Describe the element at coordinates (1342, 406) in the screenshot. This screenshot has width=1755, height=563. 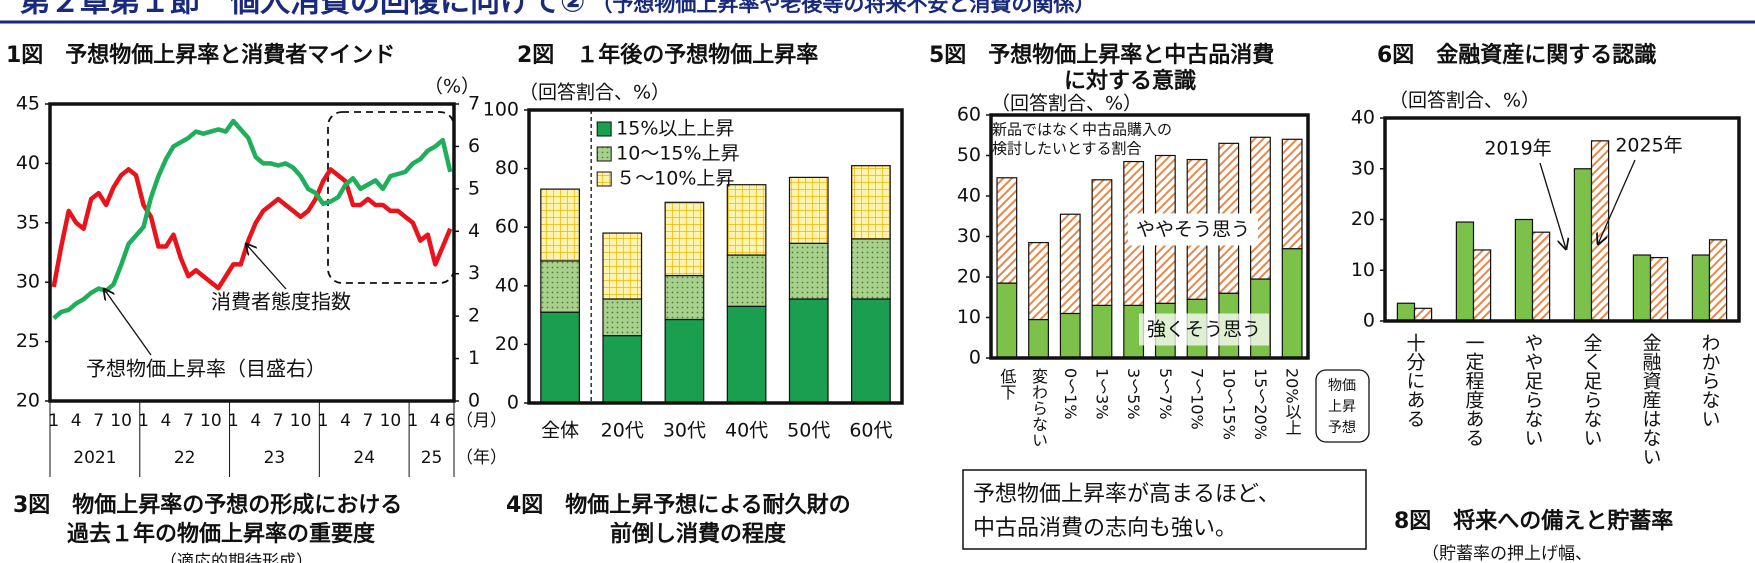
I see `x-label-box` at that location.